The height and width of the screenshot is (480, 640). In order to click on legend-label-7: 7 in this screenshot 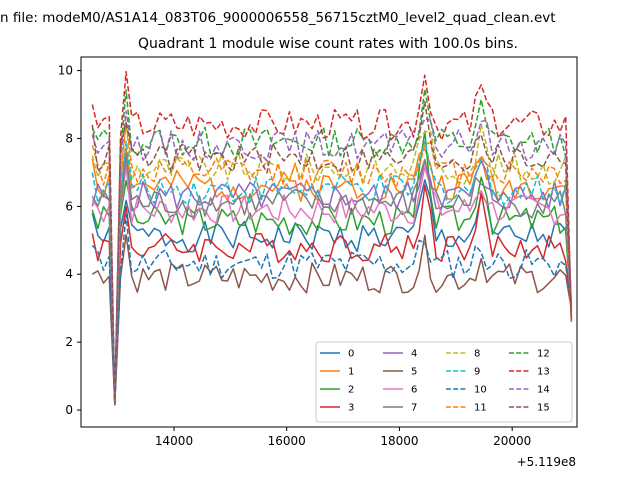, I will do `click(414, 408)`.